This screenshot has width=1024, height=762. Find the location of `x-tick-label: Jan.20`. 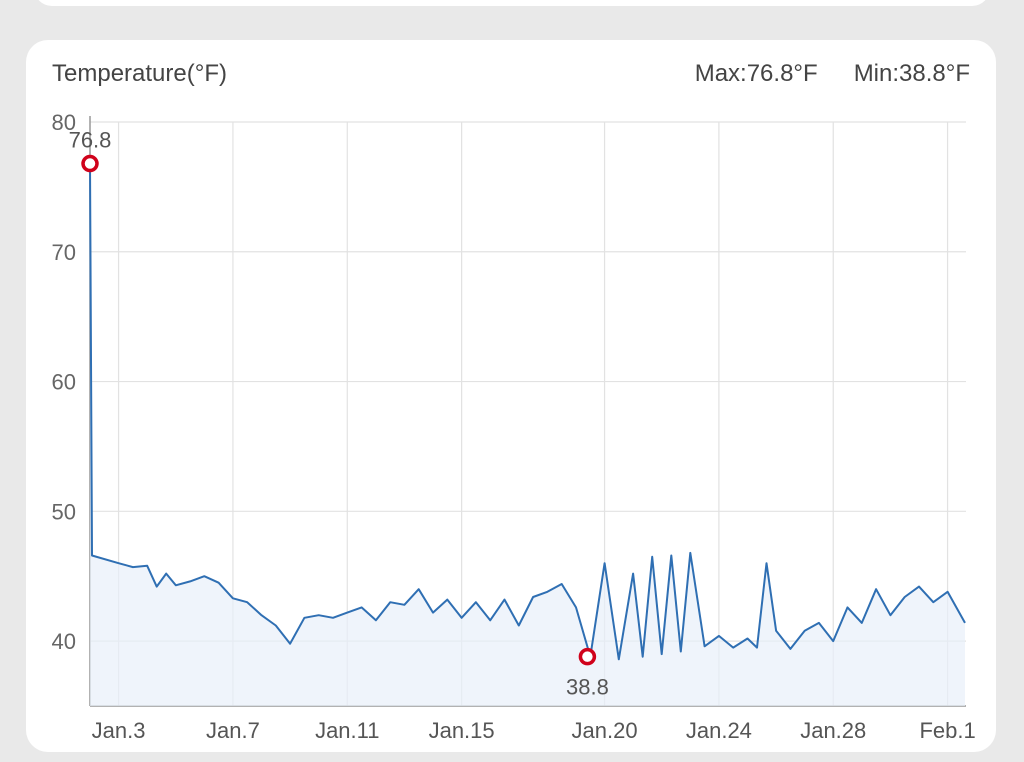

x-tick-label: Jan.20 is located at coordinates (605, 730).